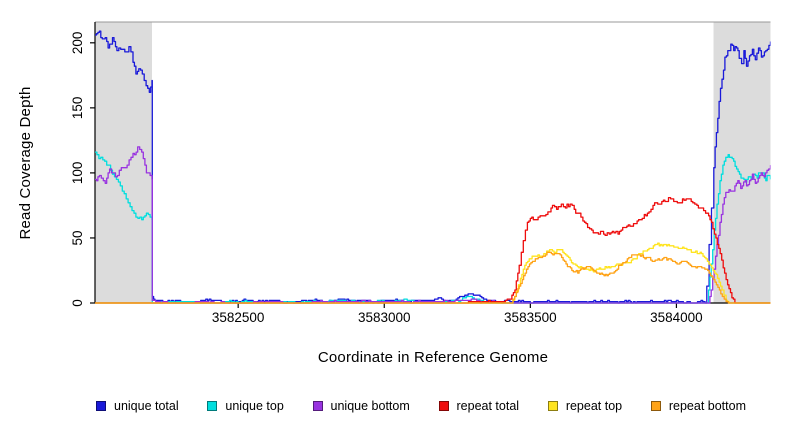 The height and width of the screenshot is (432, 792). I want to click on legend-item-unique-total: unique total, so click(137, 406).